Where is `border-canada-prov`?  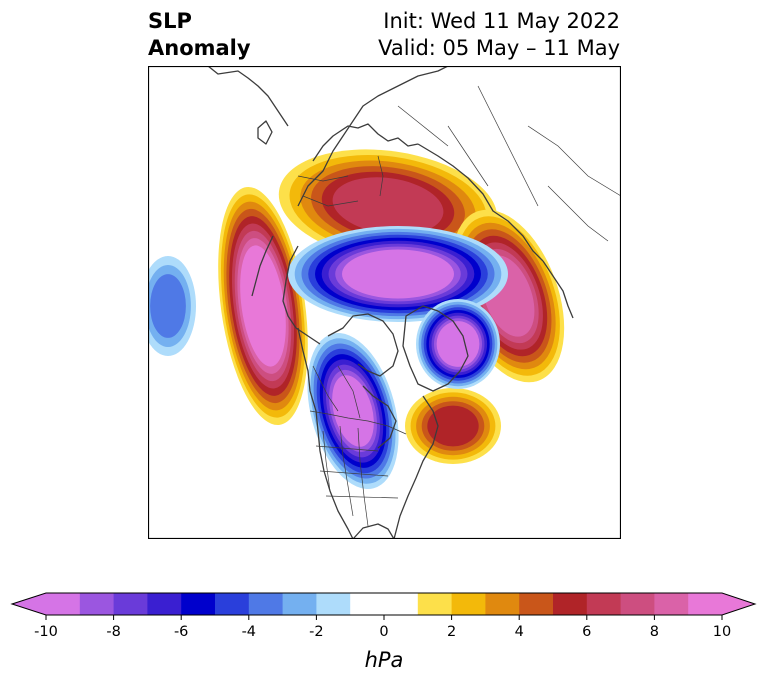
border-canada-prov is located at coordinates (325, 388).